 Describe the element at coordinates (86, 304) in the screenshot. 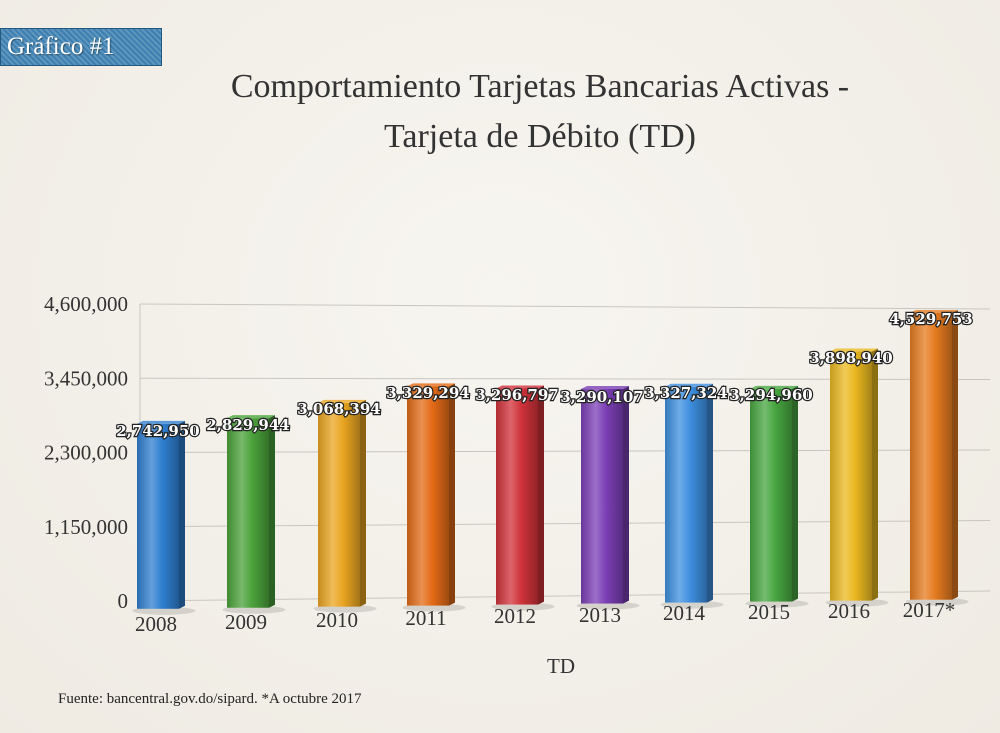

I see `y-tick-label: 4,600,000` at that location.